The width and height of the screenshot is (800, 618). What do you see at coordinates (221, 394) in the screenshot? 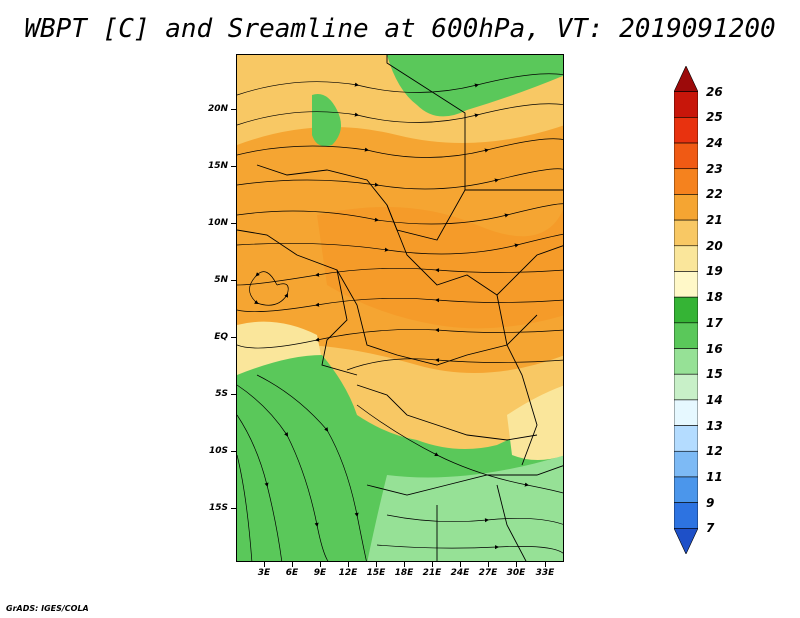
I see `lat-label-5s: 5S` at bounding box center [221, 394].